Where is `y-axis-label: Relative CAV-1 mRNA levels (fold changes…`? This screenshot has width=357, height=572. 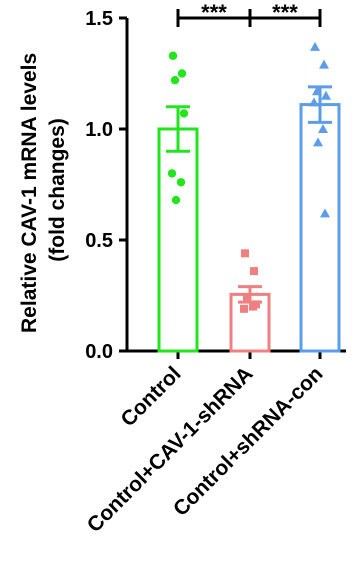 y-axis-label: Relative CAV-1 mRNA levels (fold changes… is located at coordinates (43, 190).